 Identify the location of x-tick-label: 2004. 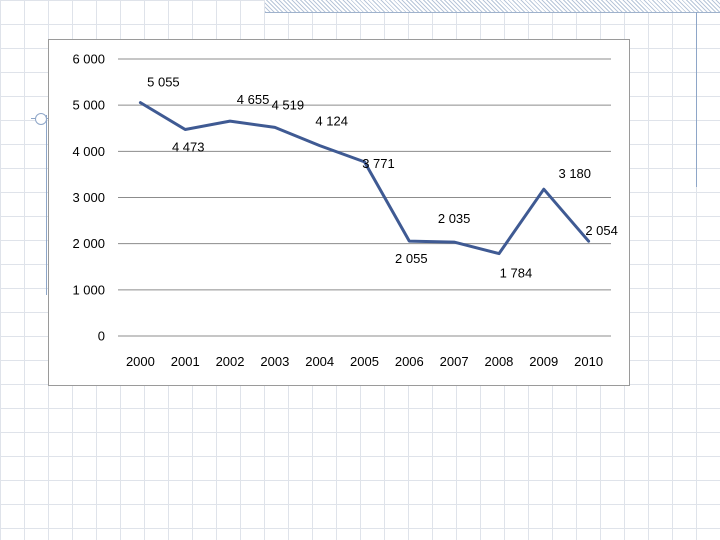
(319, 361).